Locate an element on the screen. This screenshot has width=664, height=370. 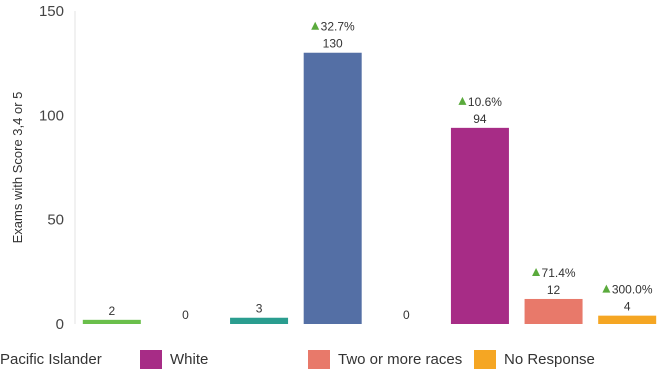
data-label: 94 is located at coordinates (480, 119).